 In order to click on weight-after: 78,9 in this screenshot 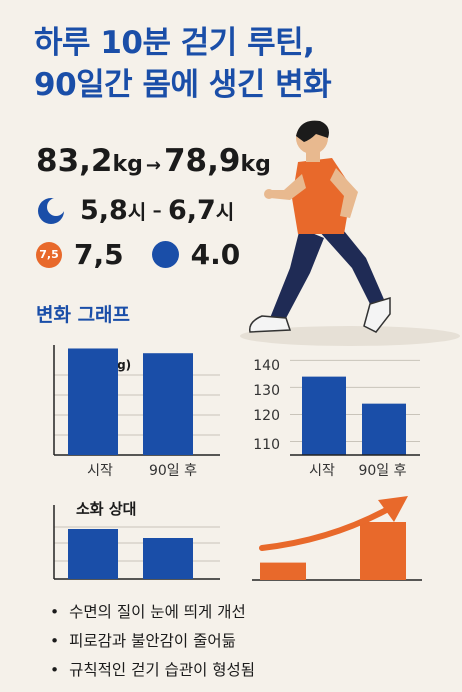, I will do `click(202, 161)`.